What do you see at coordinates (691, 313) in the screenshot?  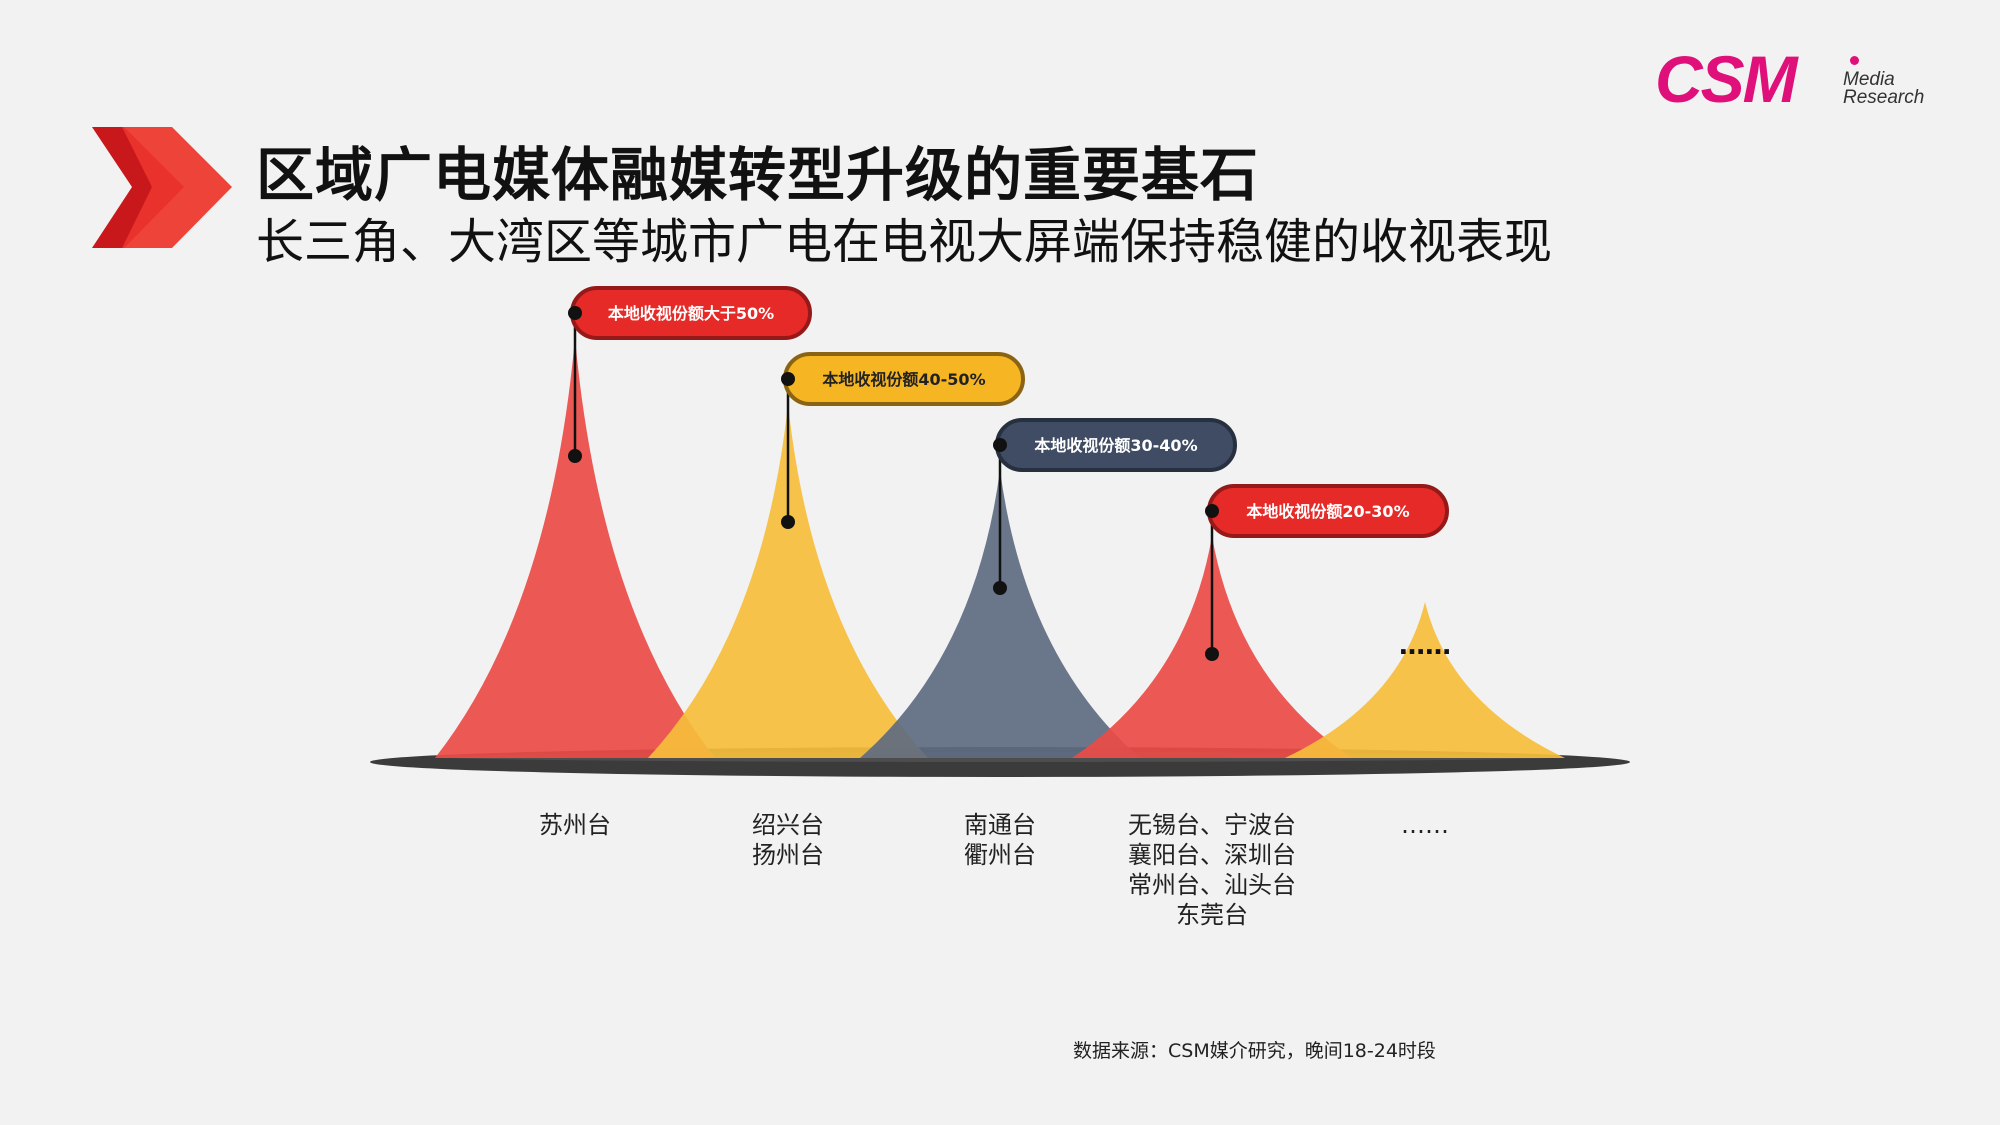 I see `tag-label-1: 本地收视份额大于50%` at bounding box center [691, 313].